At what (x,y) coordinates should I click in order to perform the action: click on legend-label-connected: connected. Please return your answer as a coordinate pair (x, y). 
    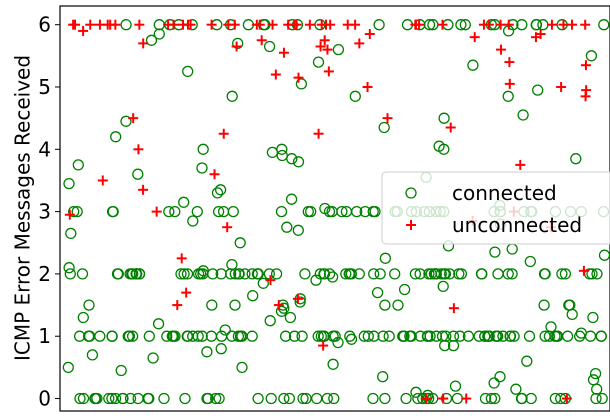
    Looking at the image, I should click on (504, 193).